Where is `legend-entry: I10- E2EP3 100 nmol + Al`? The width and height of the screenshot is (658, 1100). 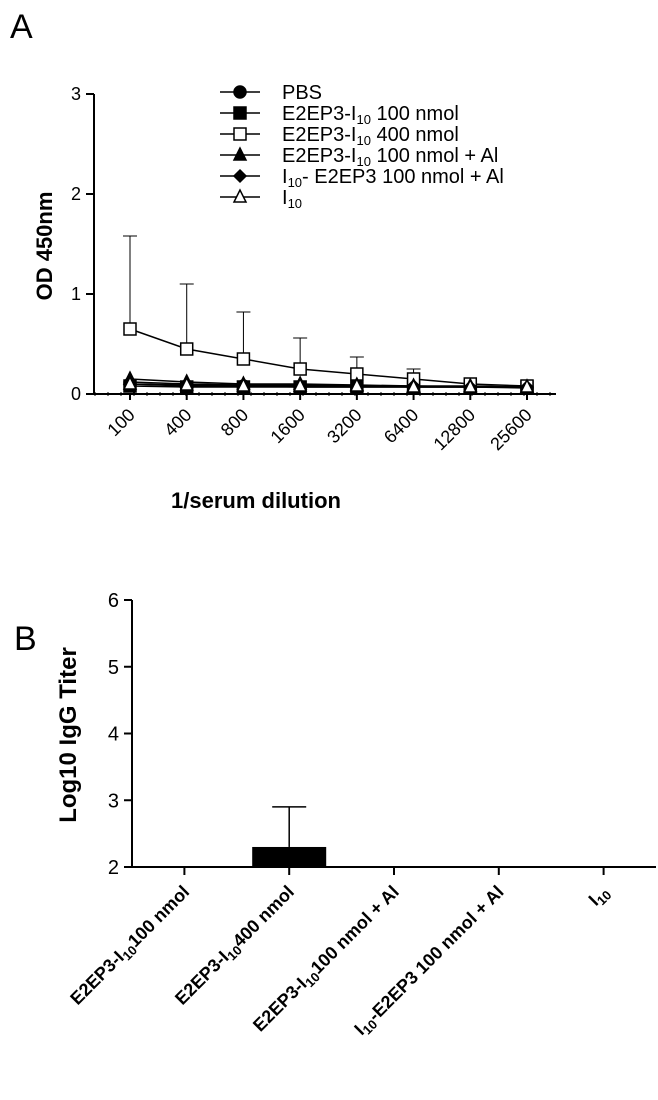
legend-entry: I10- E2EP3 100 nmol + Al is located at coordinates (362, 178).